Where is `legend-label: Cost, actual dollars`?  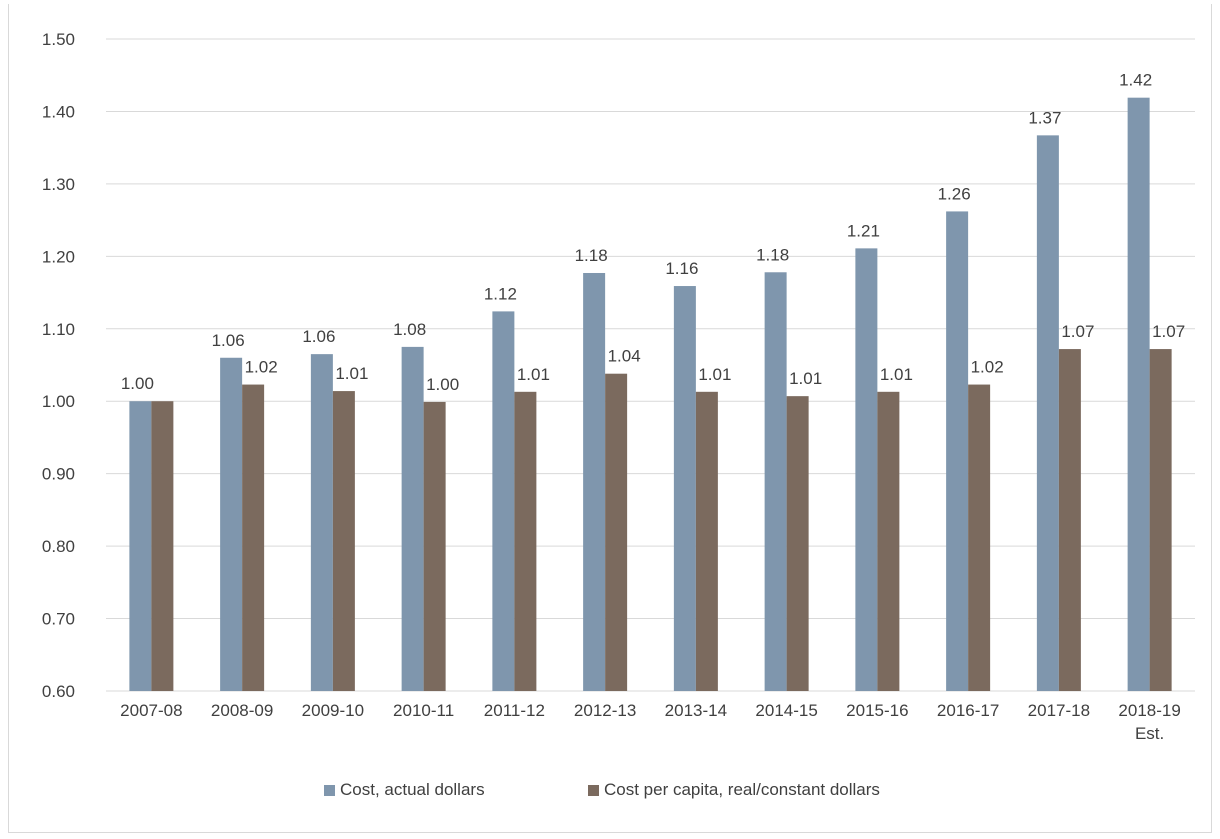
legend-label: Cost, actual dollars is located at coordinates (412, 789).